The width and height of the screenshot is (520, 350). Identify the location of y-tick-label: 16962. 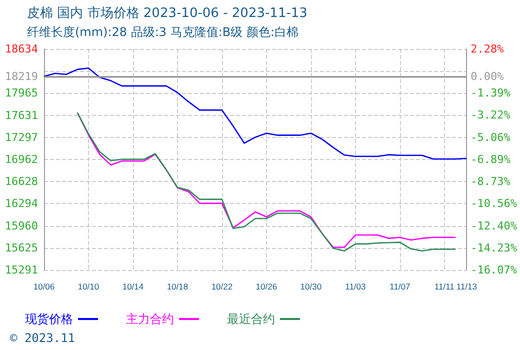
(21, 159).